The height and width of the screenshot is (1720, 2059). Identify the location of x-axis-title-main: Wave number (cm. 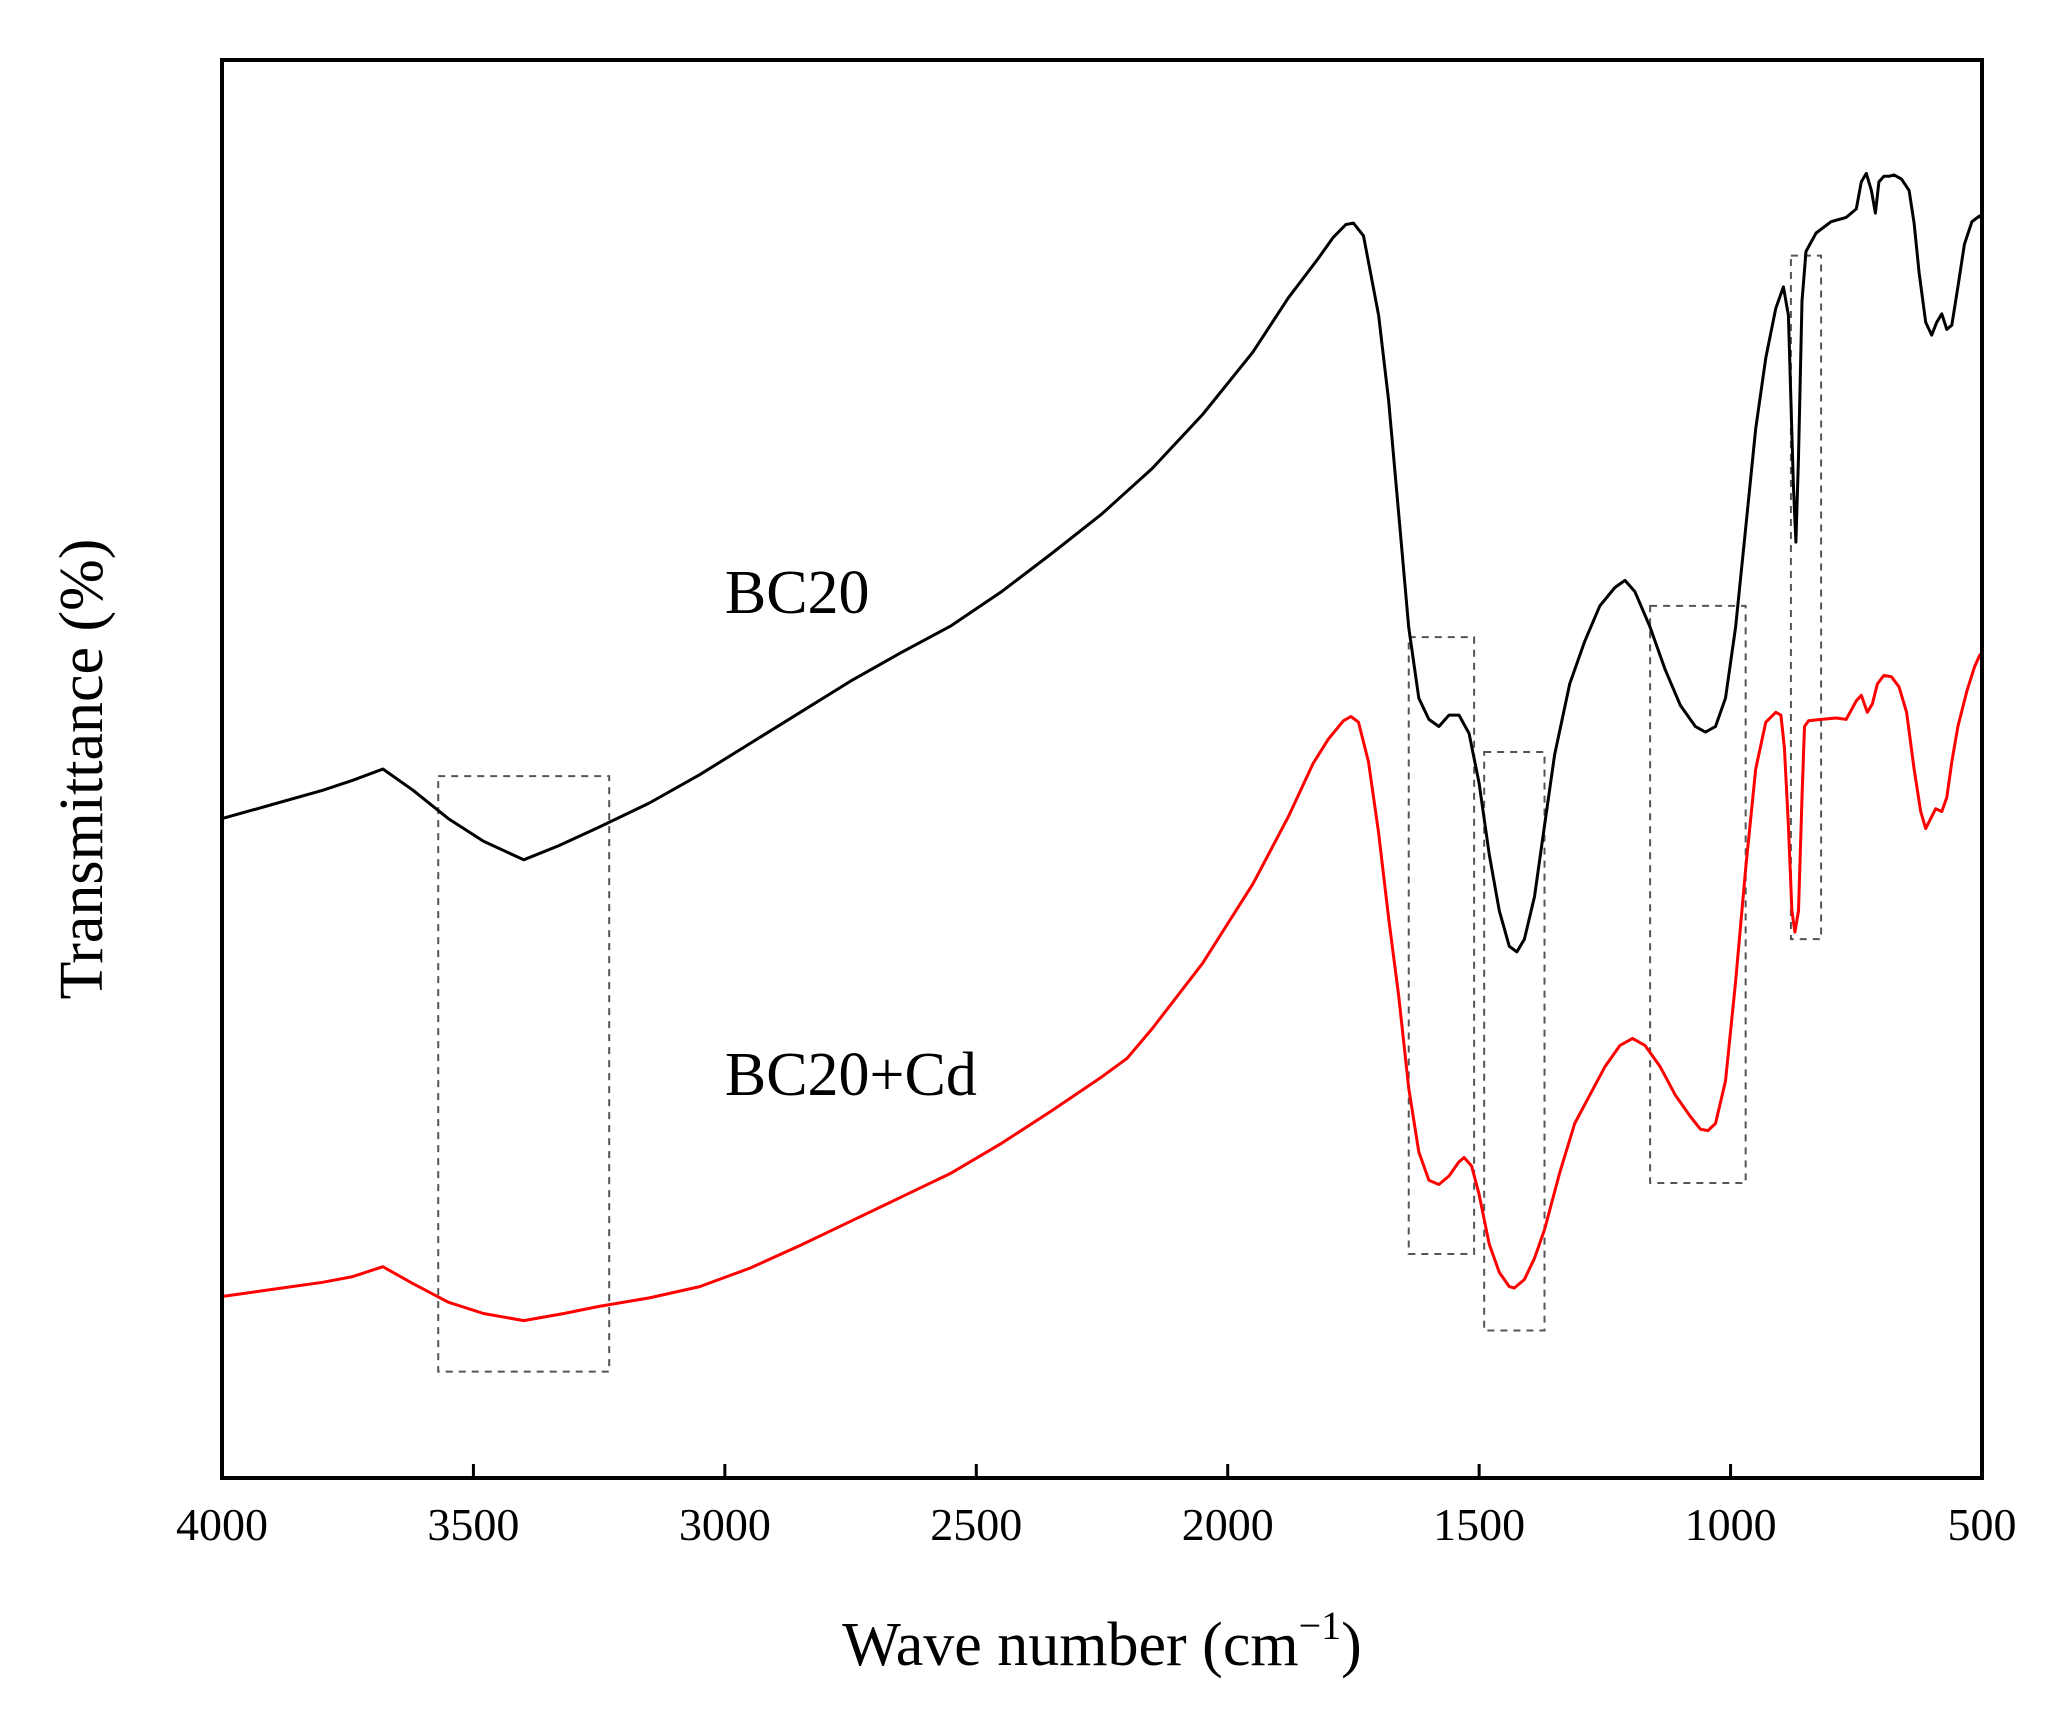
(1070, 1645).